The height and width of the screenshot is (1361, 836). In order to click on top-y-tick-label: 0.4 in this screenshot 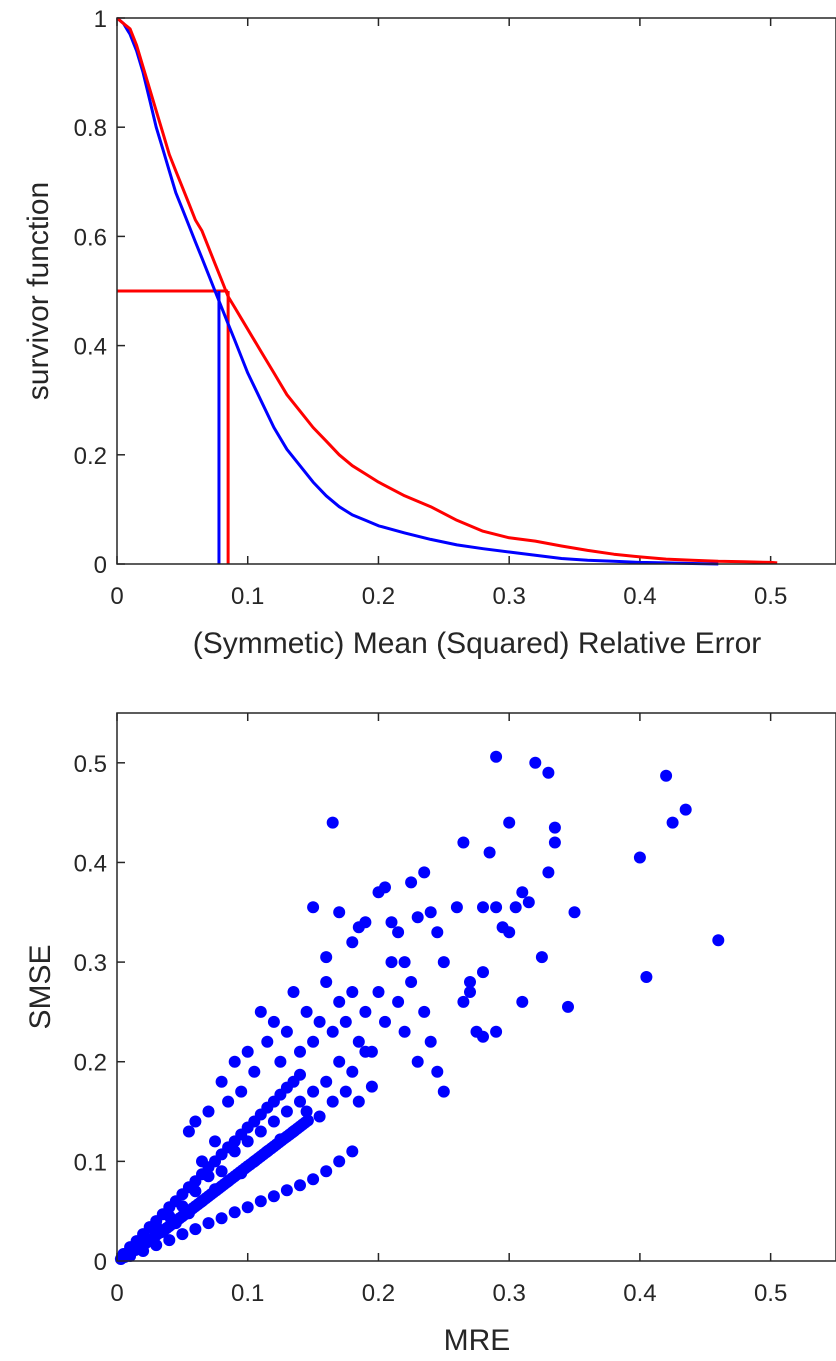, I will do `click(90, 347)`.